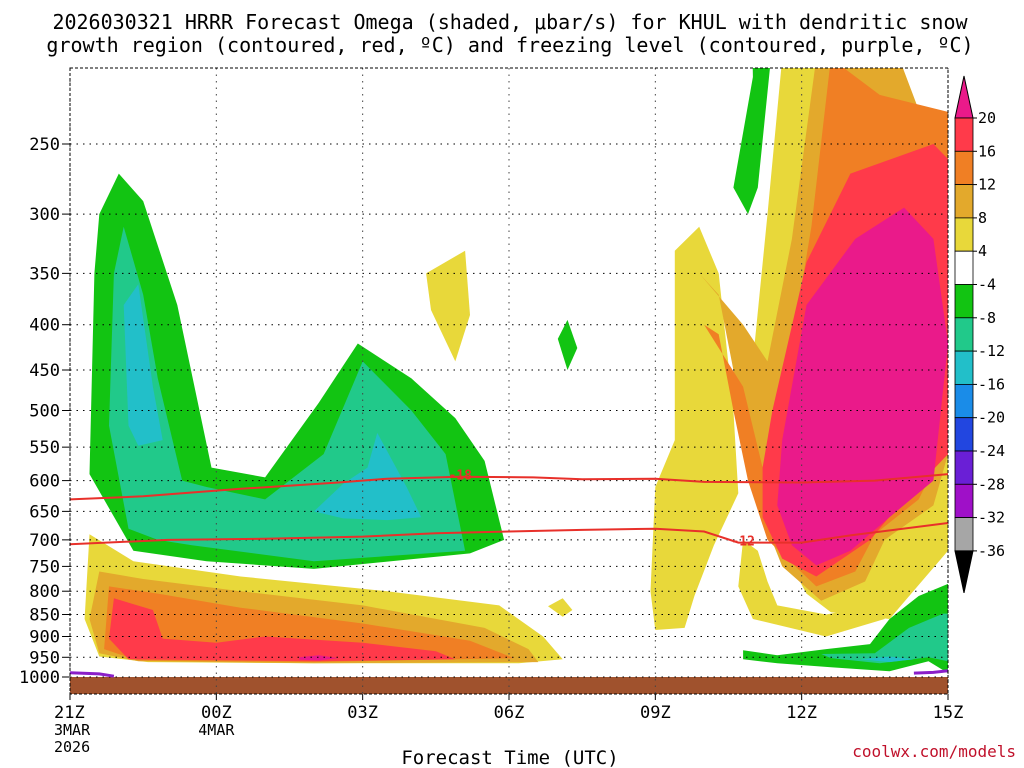 This screenshot has height=768, width=1024. I want to click on contour-label-dgz-minus-18: -18, so click(460, 475).